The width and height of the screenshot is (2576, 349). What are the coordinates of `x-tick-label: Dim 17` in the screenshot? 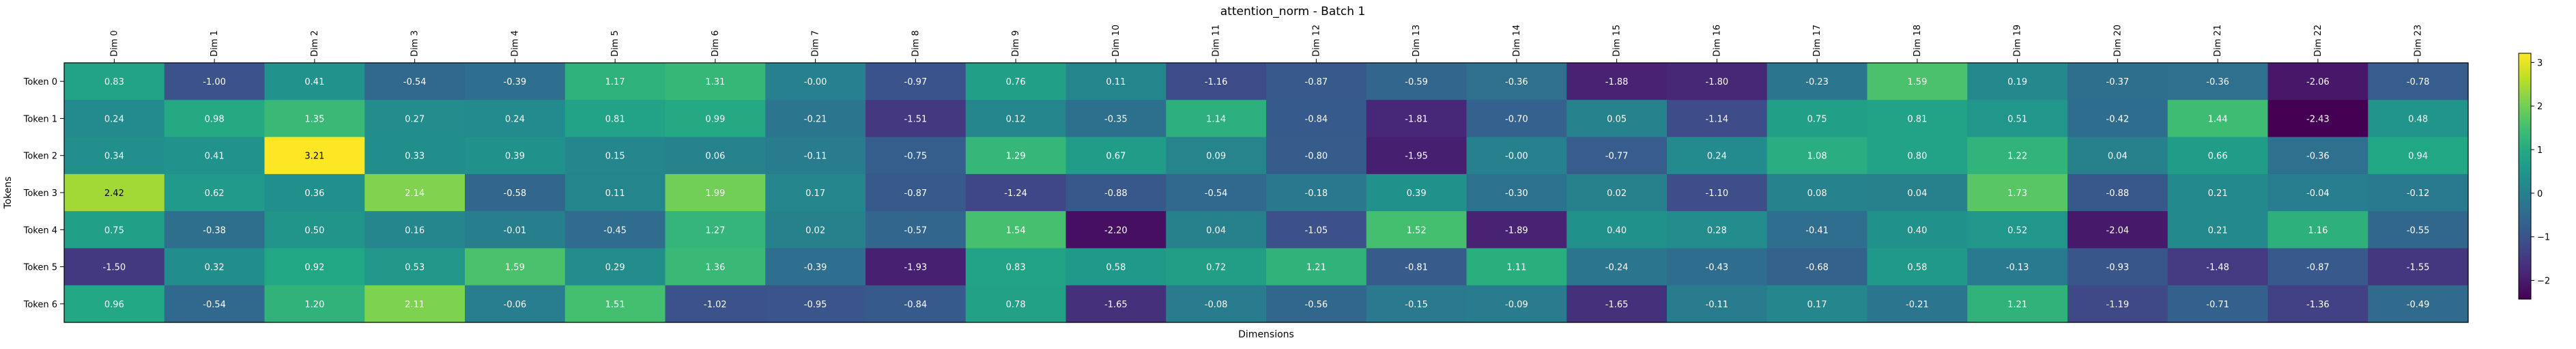 It's located at (1817, 41).